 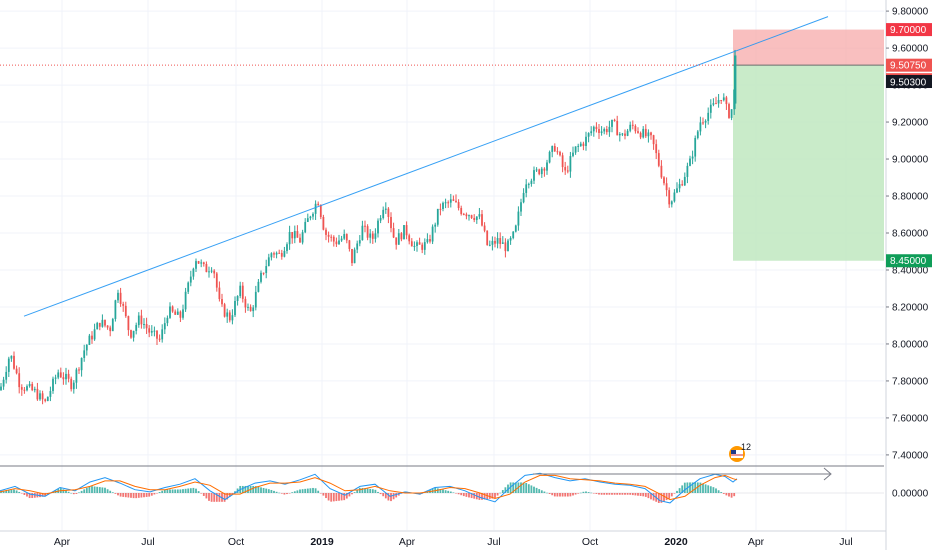 What do you see at coordinates (908, 66) in the screenshot?
I see `entry-price-label: 9.50750` at bounding box center [908, 66].